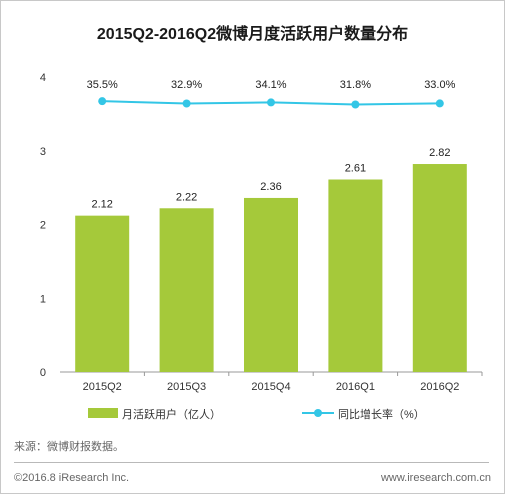 The width and height of the screenshot is (505, 494). What do you see at coordinates (270, 85) in the screenshot?
I see `growth-rate-label: 34.1%` at bounding box center [270, 85].